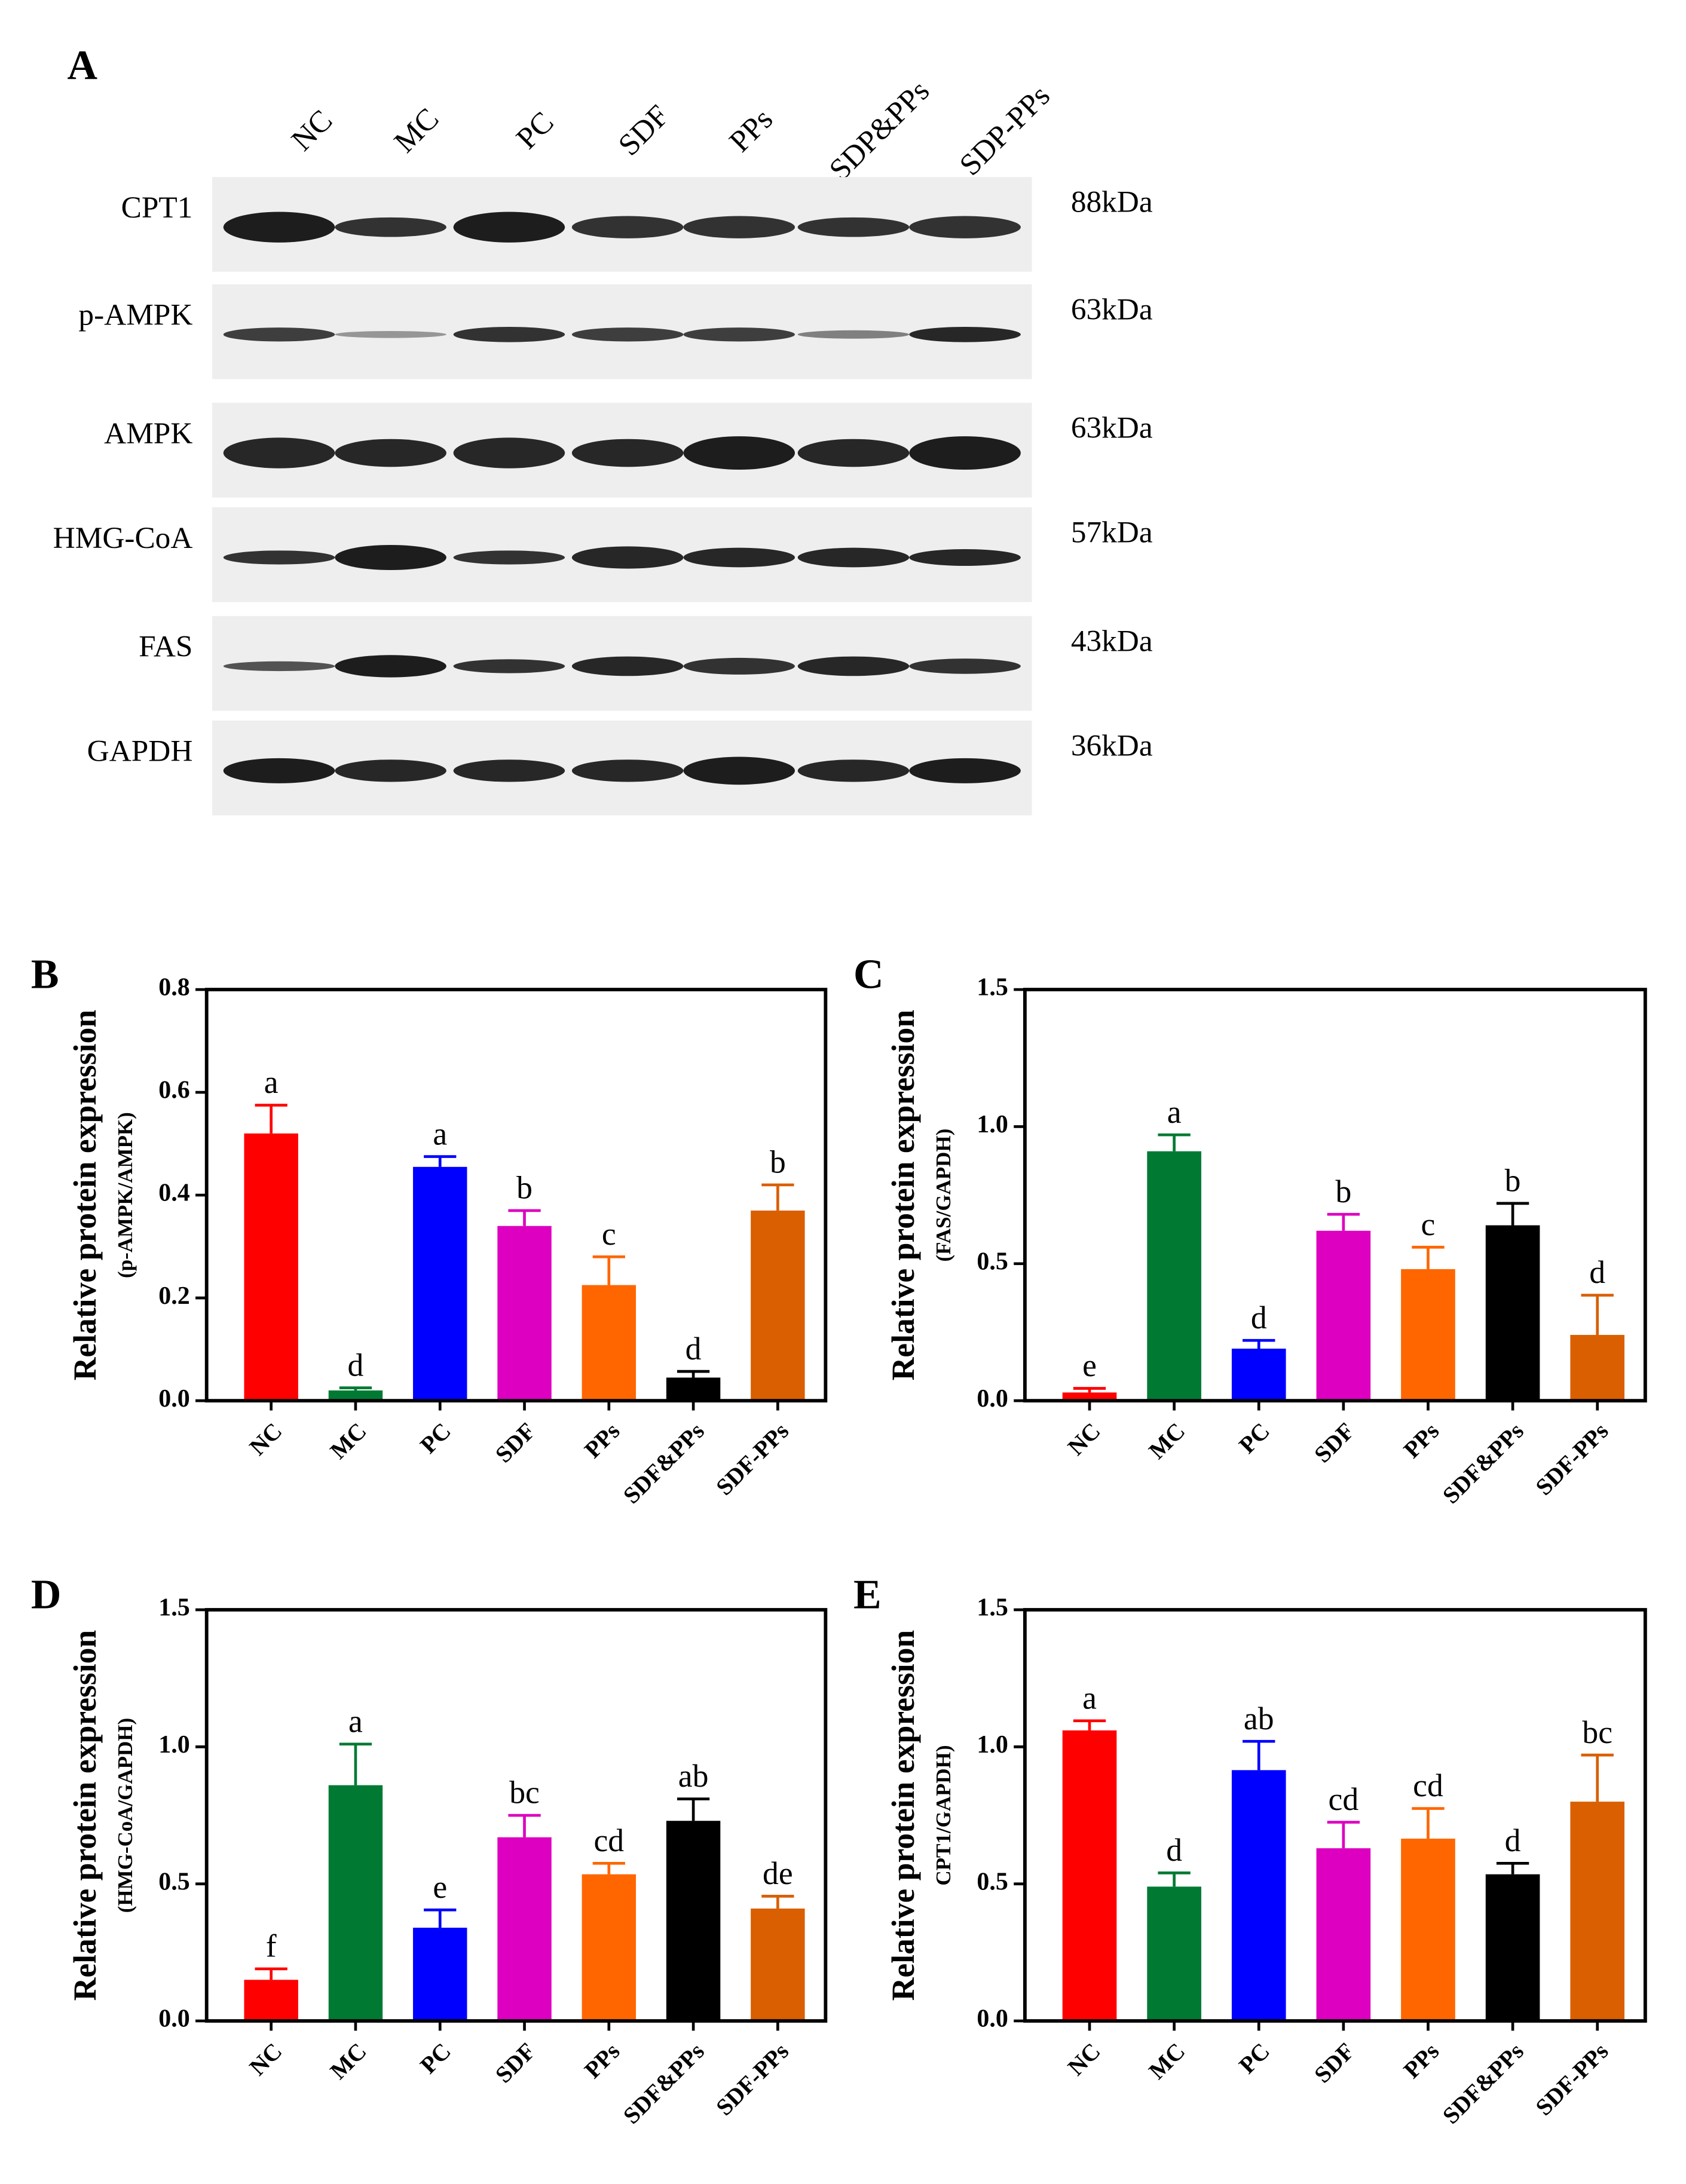  What do you see at coordinates (173, 1090) in the screenshot?
I see `y-tick-label: 0.6` at bounding box center [173, 1090].